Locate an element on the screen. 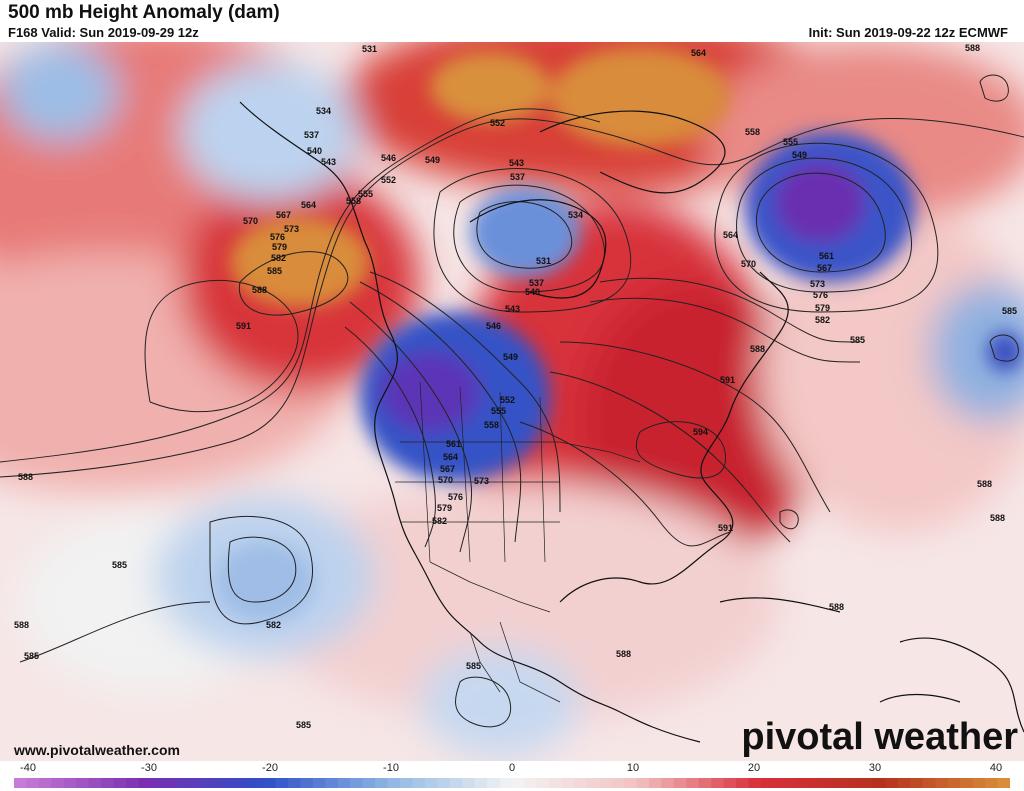  colorbar-tick-label: 10 is located at coordinates (633, 768).